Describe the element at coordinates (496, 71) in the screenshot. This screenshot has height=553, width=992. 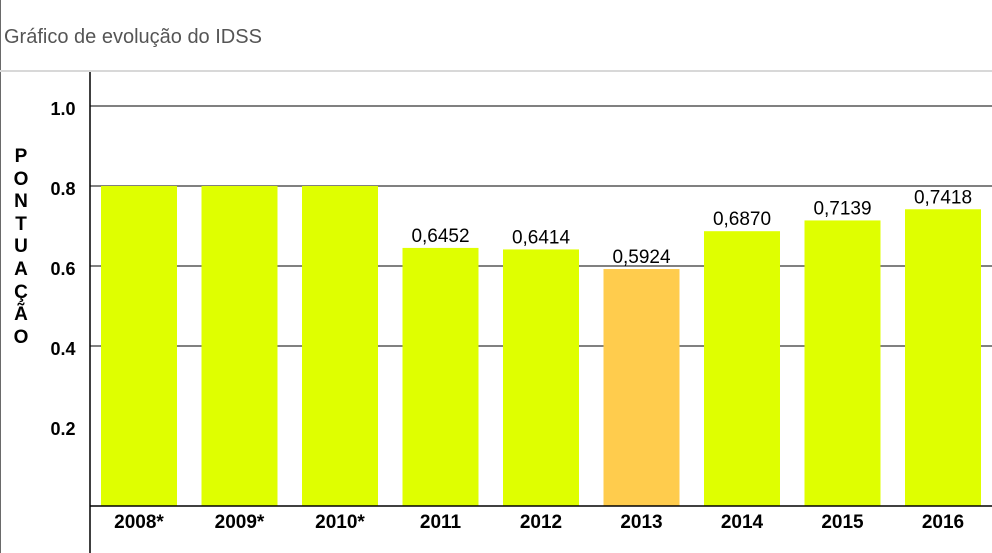
I see `title-divider` at that location.